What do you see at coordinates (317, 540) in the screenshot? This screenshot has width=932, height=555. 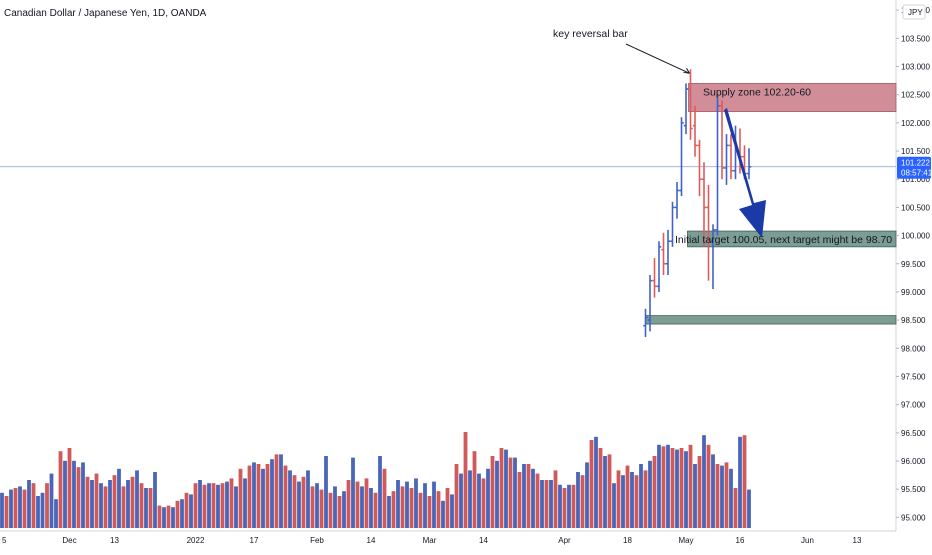 I see `time-tick-label: Feb` at bounding box center [317, 540].